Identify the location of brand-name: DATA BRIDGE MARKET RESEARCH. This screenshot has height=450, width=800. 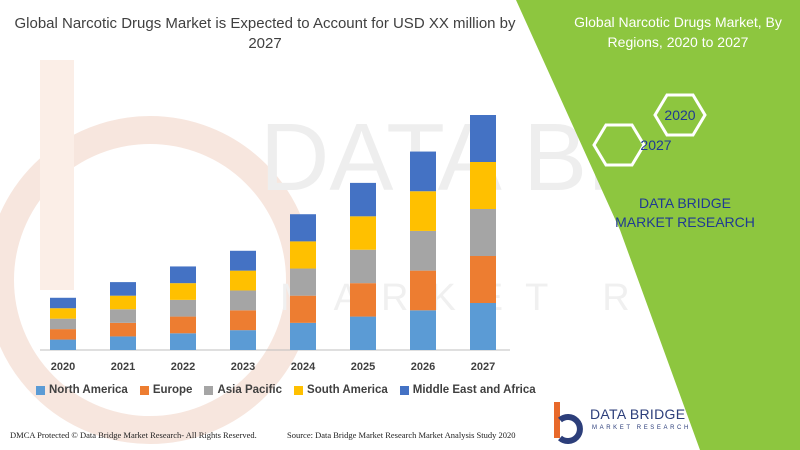
(685, 212).